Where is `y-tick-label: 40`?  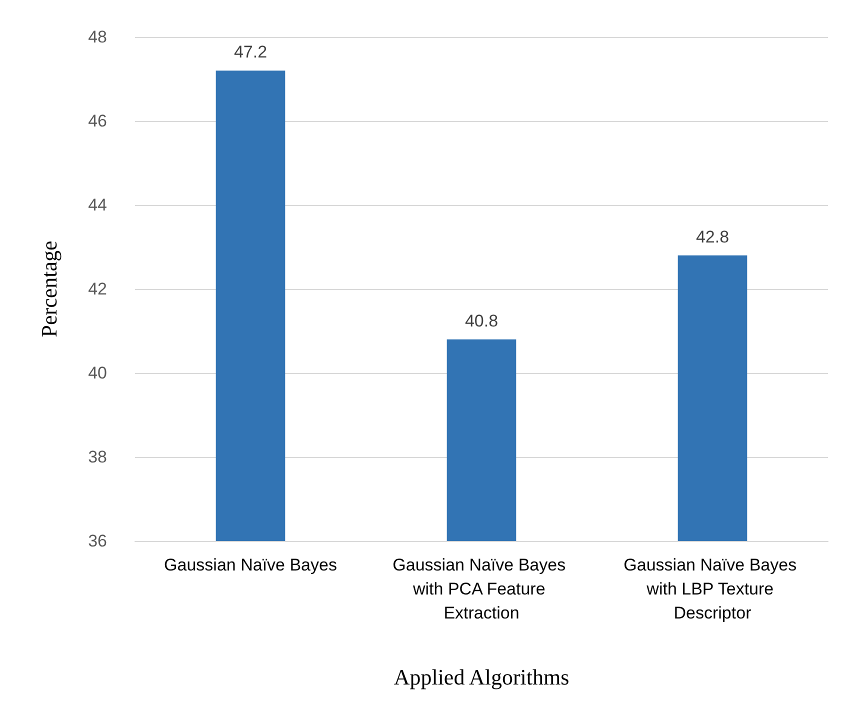 y-tick-label: 40 is located at coordinates (97, 373).